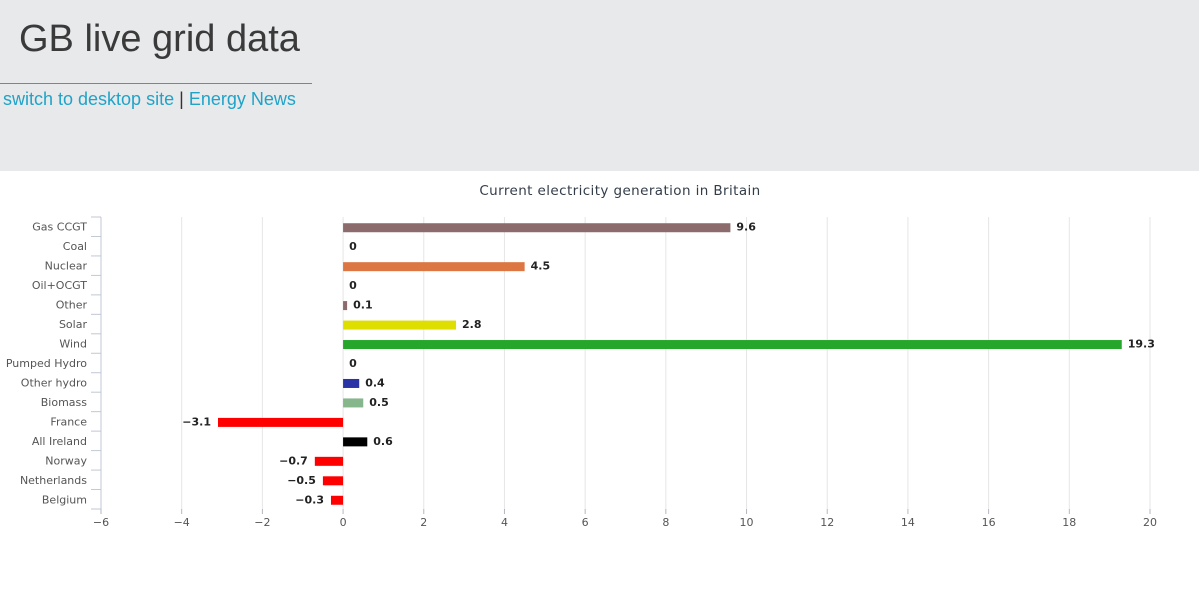 The height and width of the screenshot is (596, 1199). I want to click on data-label: 0.1, so click(363, 305).